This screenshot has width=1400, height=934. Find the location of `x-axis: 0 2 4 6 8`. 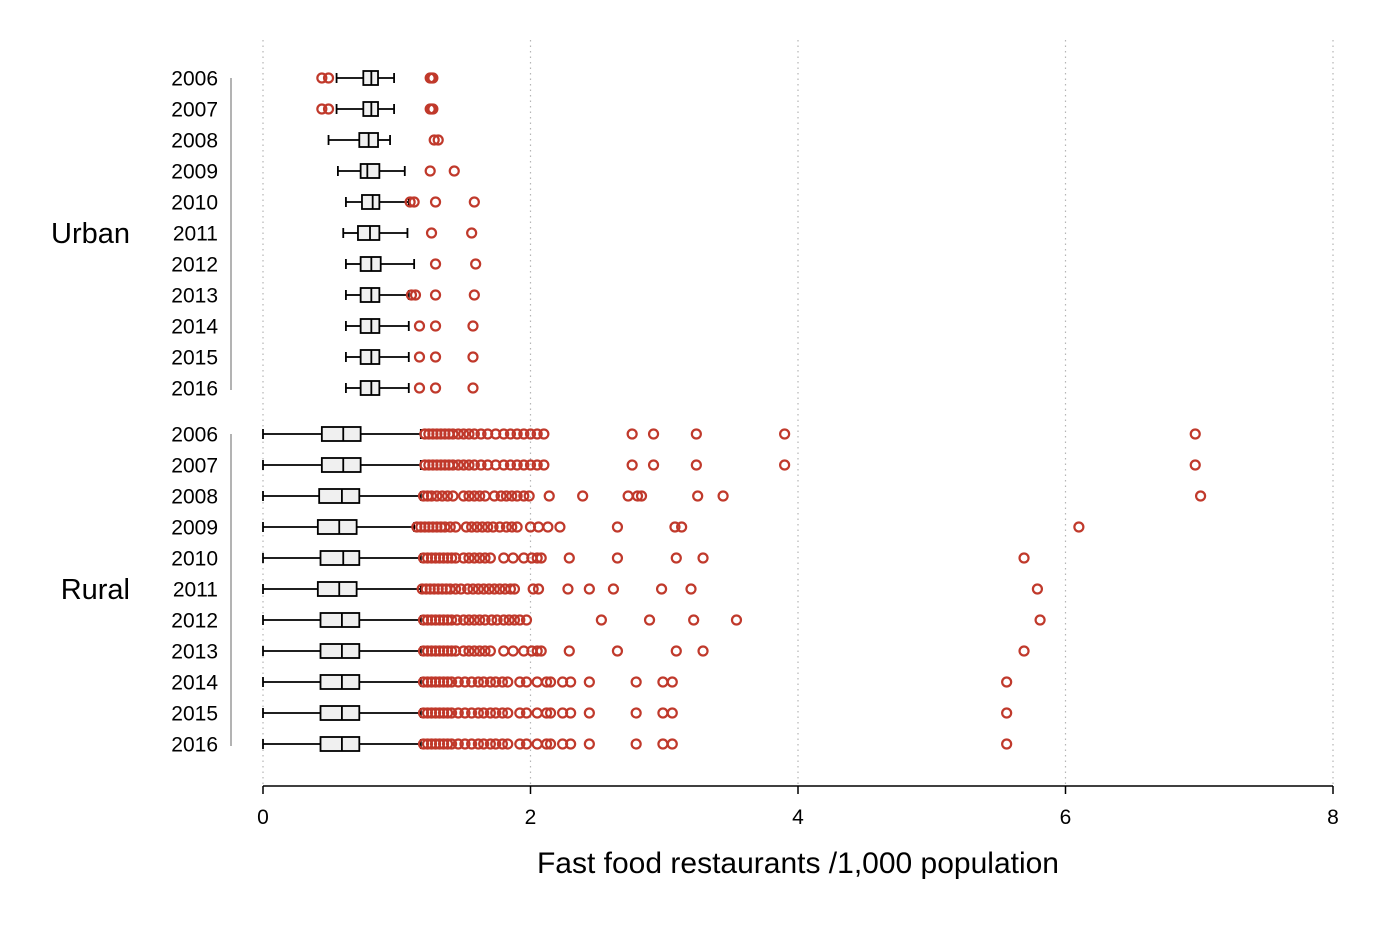

x-axis: 0 2 4 6 8 is located at coordinates (798, 807).